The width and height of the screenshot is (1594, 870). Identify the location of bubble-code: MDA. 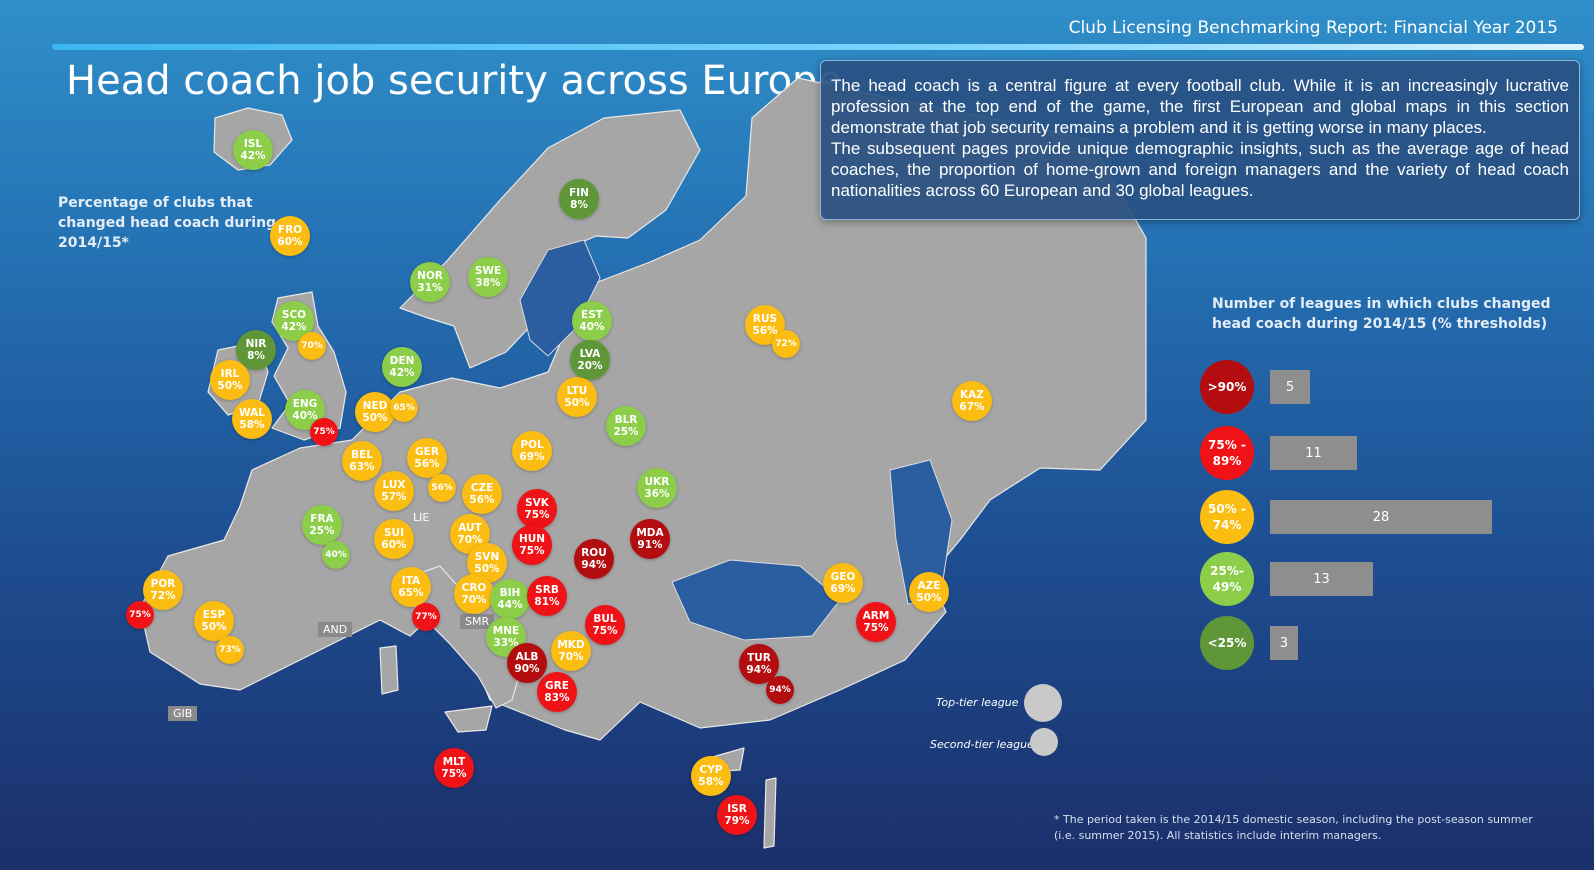
(650, 532).